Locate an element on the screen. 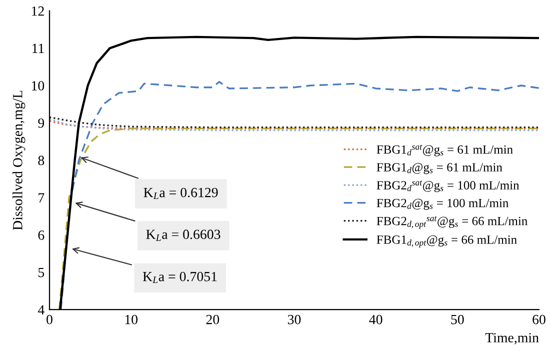 The height and width of the screenshot is (360, 550). x-tick-label: 10 is located at coordinates (131, 319).